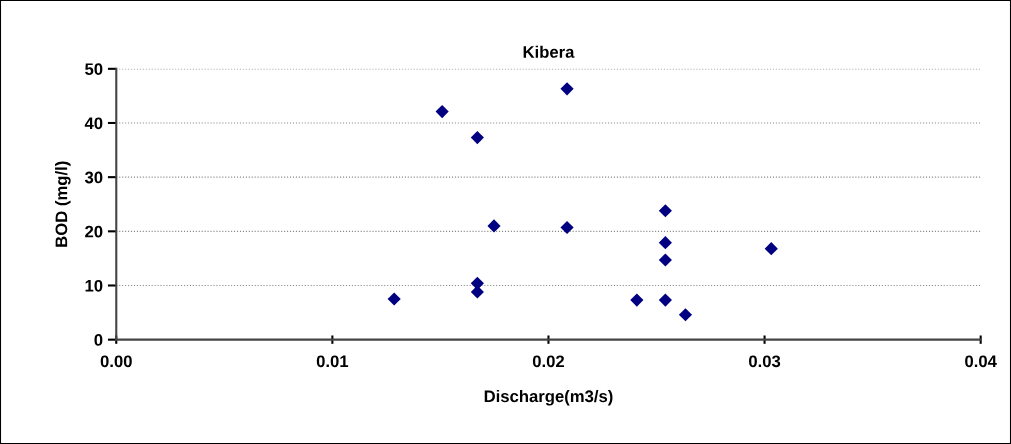  Describe the element at coordinates (981, 361) in the screenshot. I see `x-tick-label: 0.04` at that location.